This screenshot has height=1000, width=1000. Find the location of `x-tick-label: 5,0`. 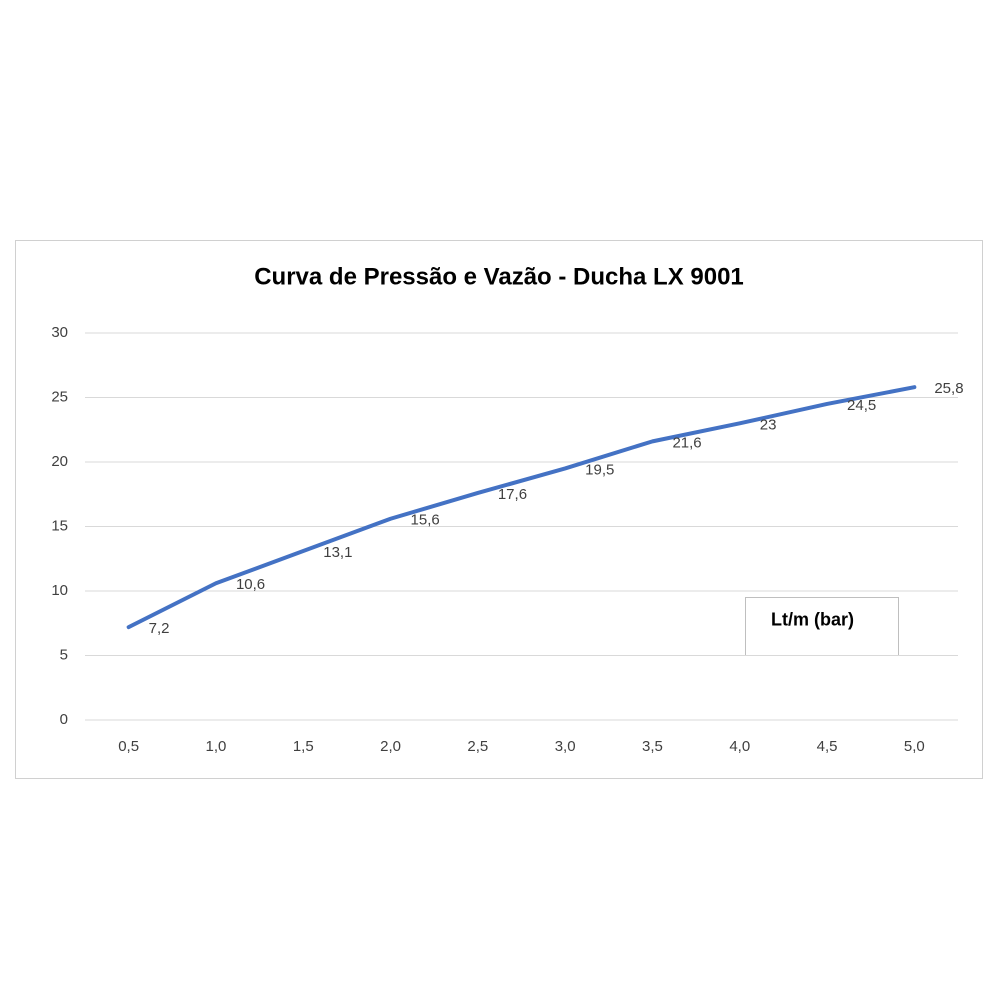

x-tick-label: 5,0 is located at coordinates (914, 746).